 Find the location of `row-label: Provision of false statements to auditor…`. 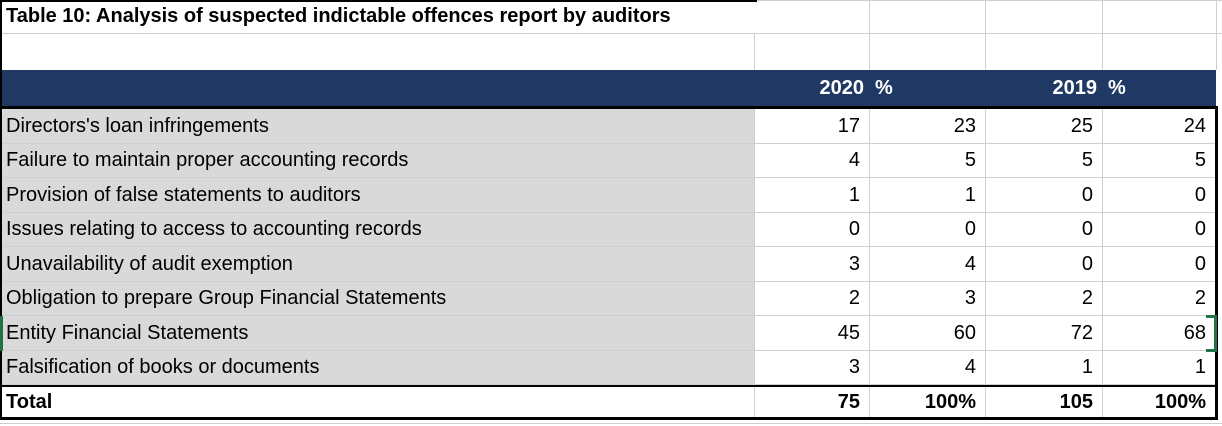

row-label: Provision of false statements to auditor… is located at coordinates (377, 195).